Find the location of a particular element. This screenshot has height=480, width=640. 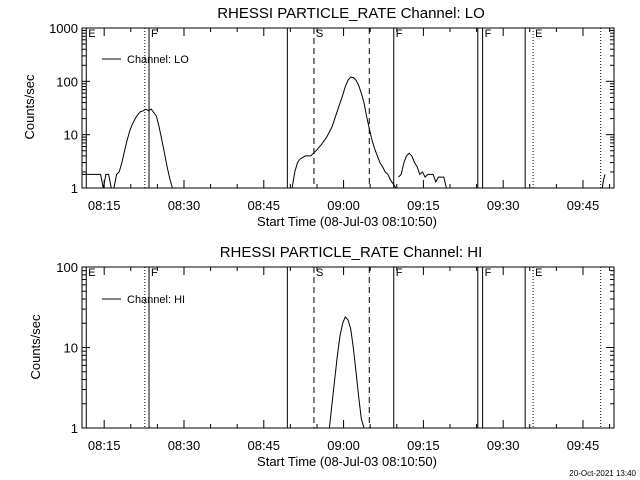

footer-timestamp: 20-Oct-2021 13:40 is located at coordinates (602, 473).